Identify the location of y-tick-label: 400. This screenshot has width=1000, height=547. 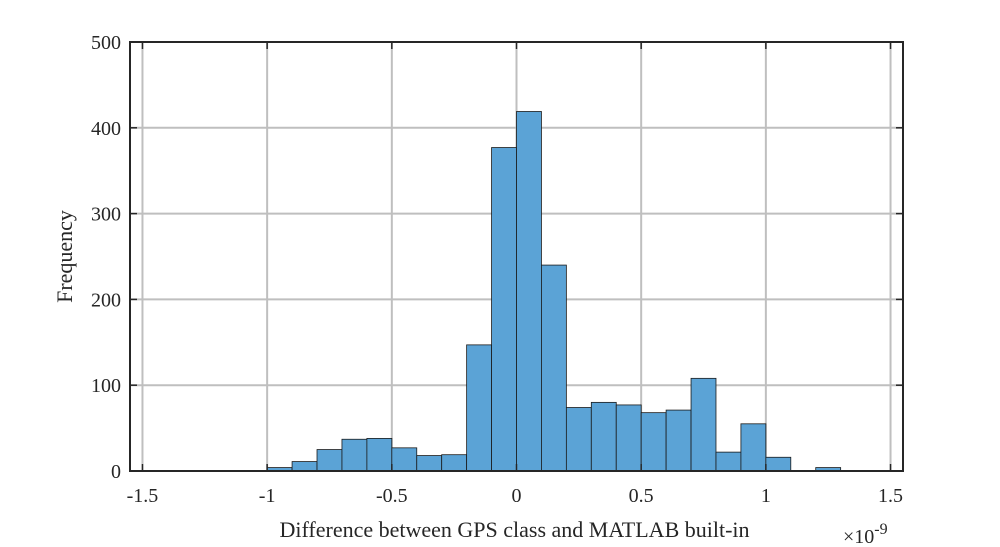
(106, 129).